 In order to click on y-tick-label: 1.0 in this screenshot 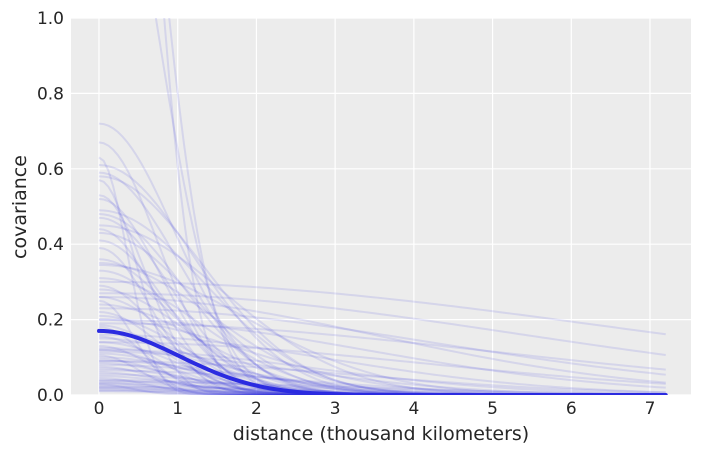, I will do `click(50, 19)`.